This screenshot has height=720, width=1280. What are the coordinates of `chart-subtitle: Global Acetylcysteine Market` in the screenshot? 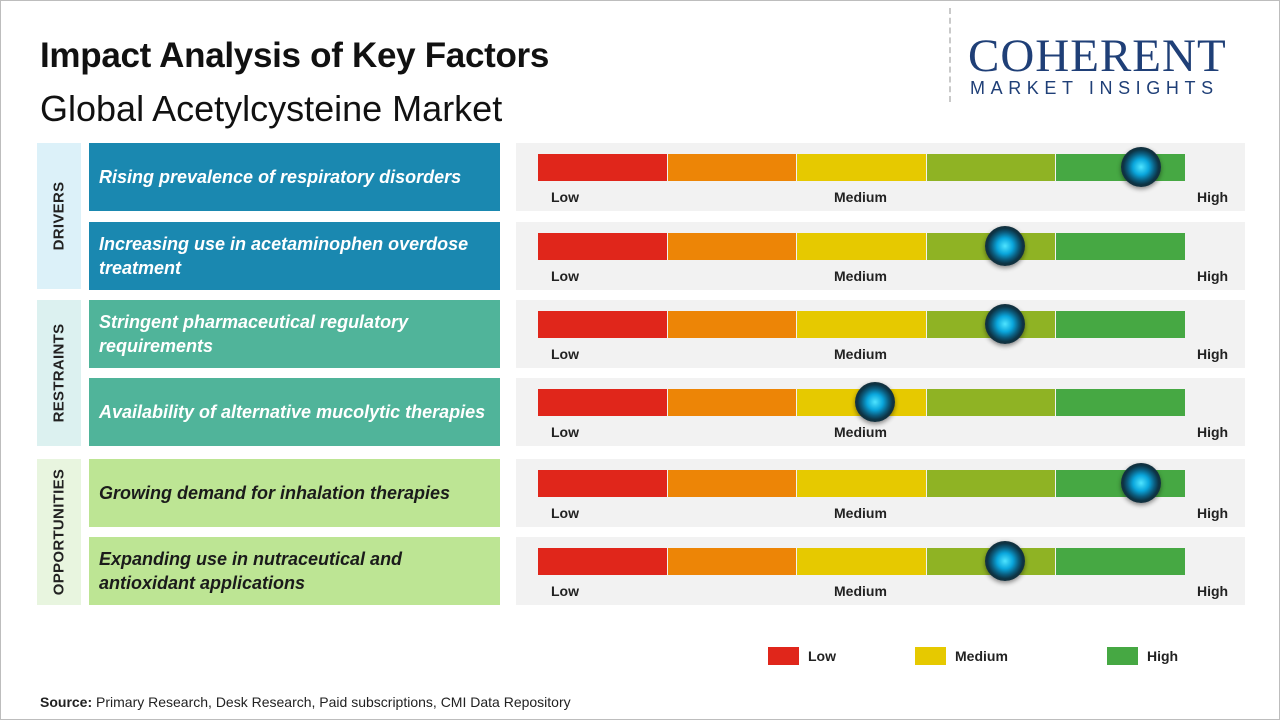 It's located at (271, 108).